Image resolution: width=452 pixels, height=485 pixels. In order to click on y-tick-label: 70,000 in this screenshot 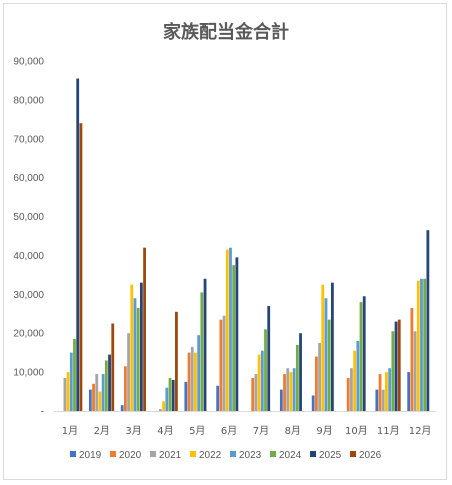, I will do `click(28, 139)`.